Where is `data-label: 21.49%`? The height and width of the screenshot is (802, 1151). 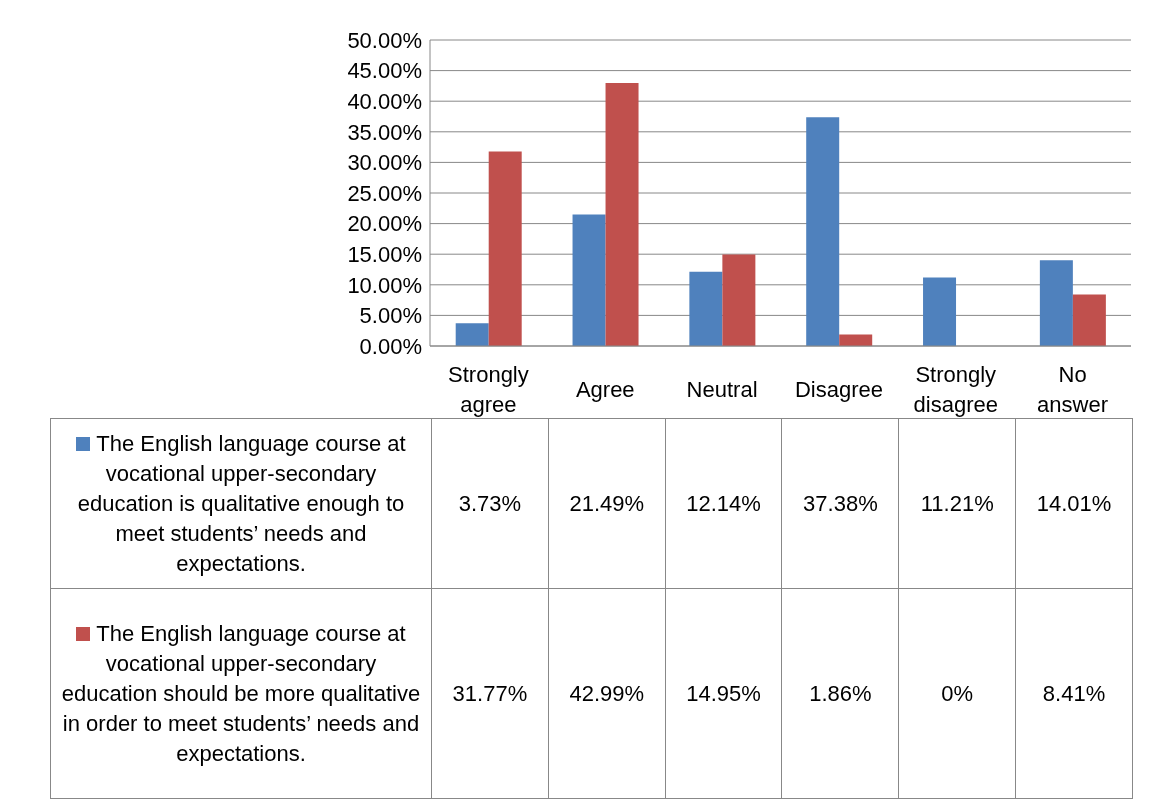 data-label: 21.49% is located at coordinates (607, 503).